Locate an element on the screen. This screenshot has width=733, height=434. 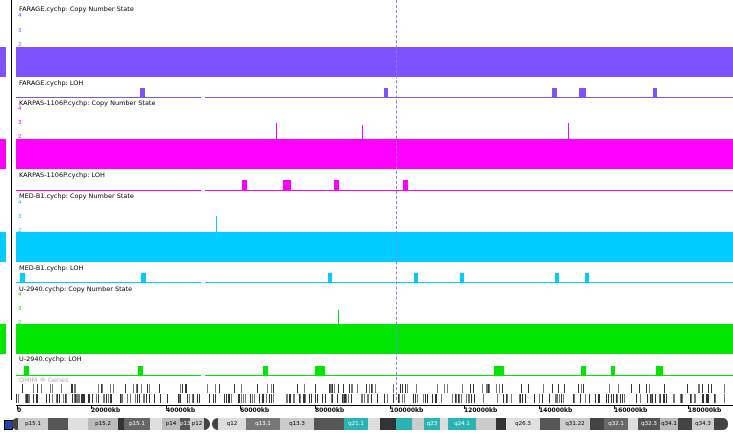
ideogram-band: p14 is located at coordinates (171, 424).